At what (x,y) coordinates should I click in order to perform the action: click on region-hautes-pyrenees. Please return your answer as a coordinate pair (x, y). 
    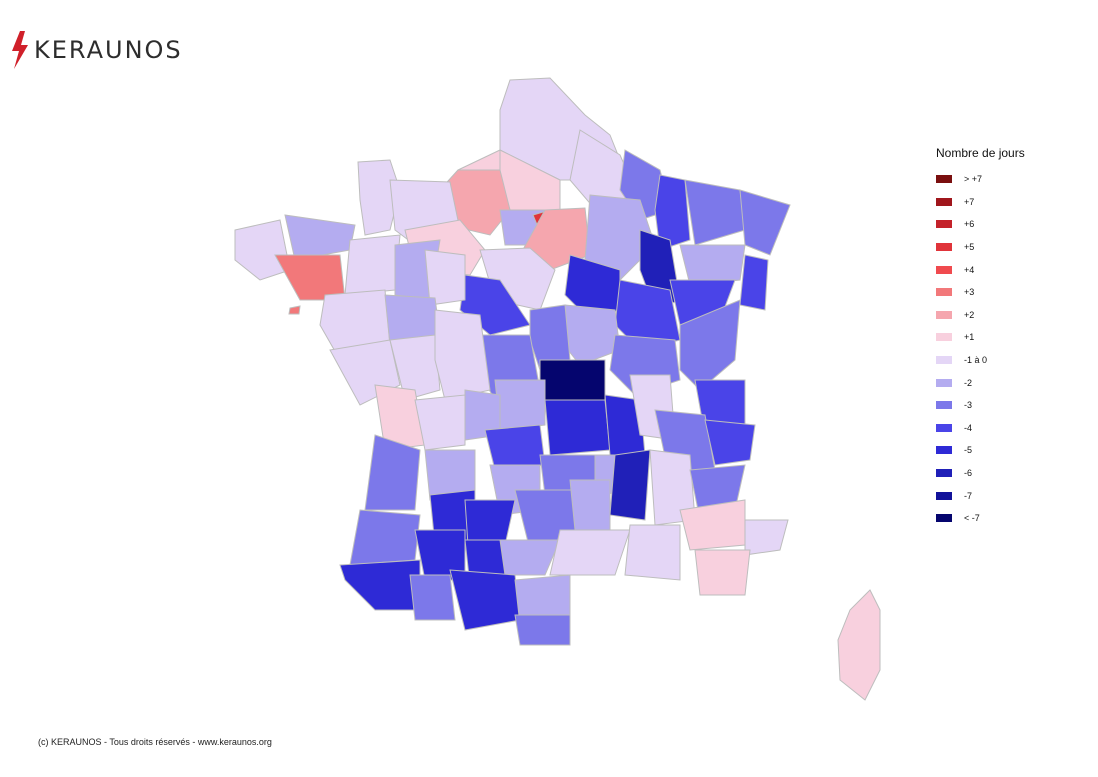
    Looking at the image, I should click on (432, 597).